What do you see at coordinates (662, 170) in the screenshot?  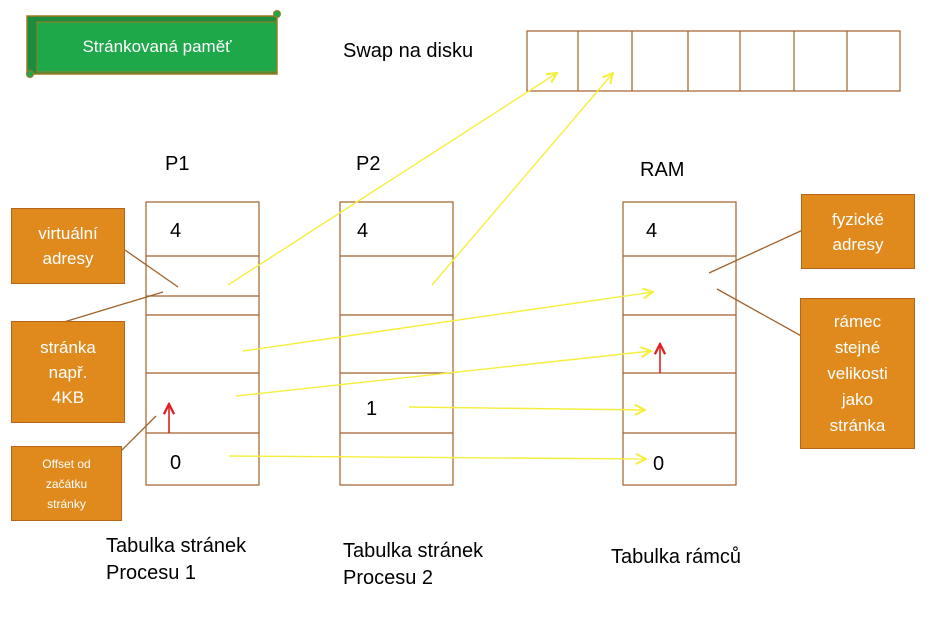 I see `table-ram-header: RAM` at bounding box center [662, 170].